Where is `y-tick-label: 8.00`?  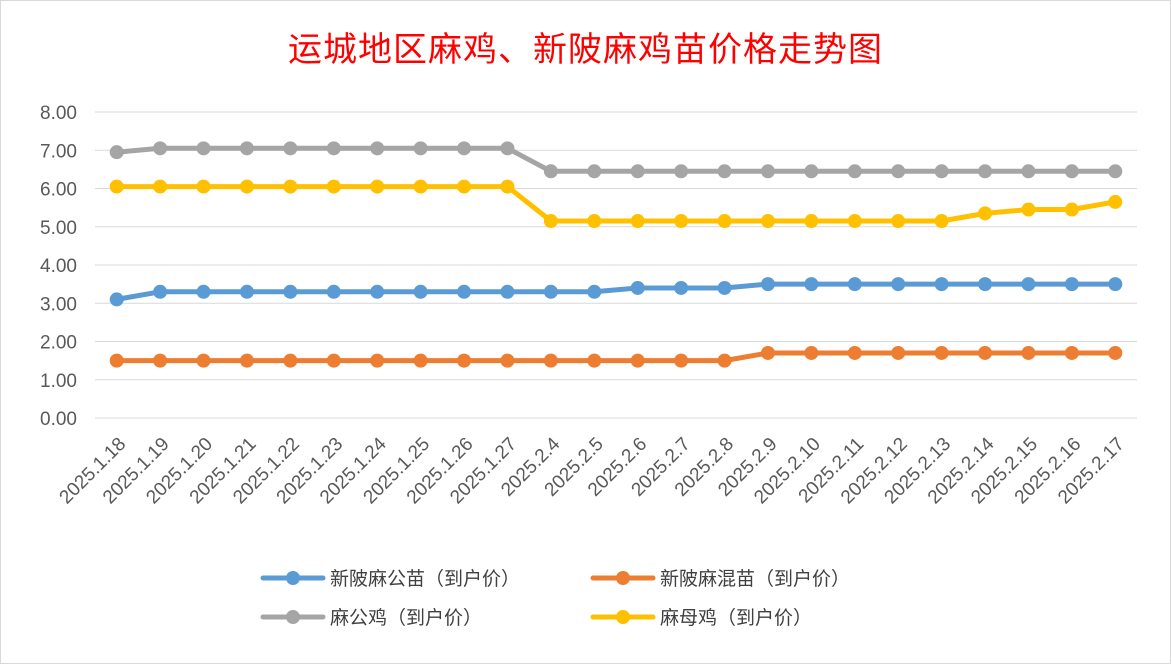 y-tick-label: 8.00 is located at coordinates (58, 113).